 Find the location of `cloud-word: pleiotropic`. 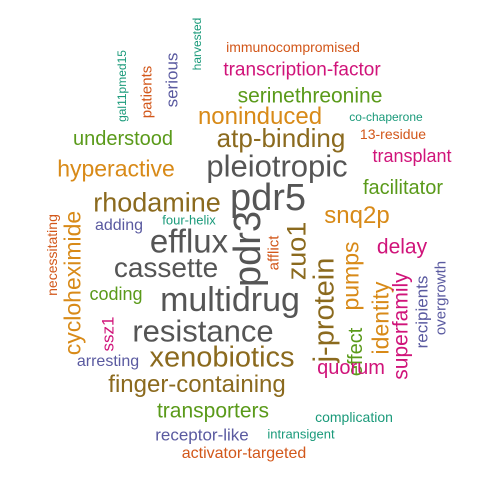

cloud-word: pleiotropic is located at coordinates (277, 166).